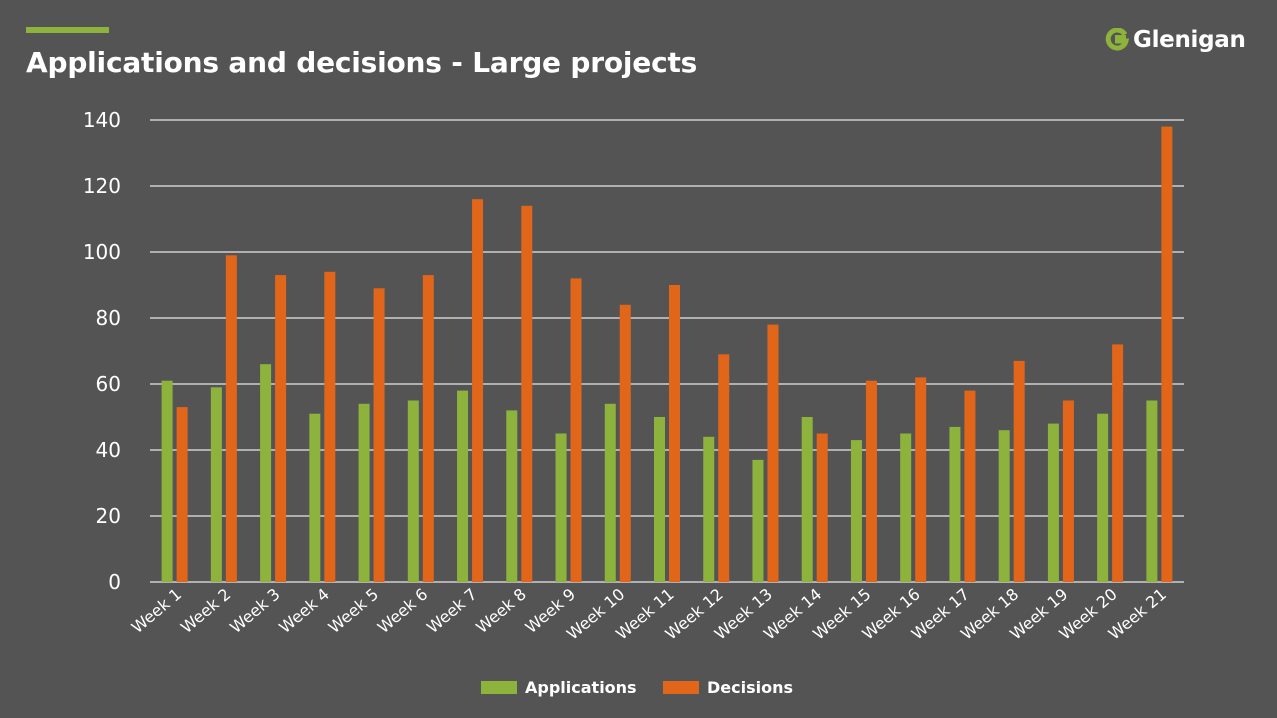  What do you see at coordinates (108, 318) in the screenshot?
I see `y-tick-label: 80` at bounding box center [108, 318].